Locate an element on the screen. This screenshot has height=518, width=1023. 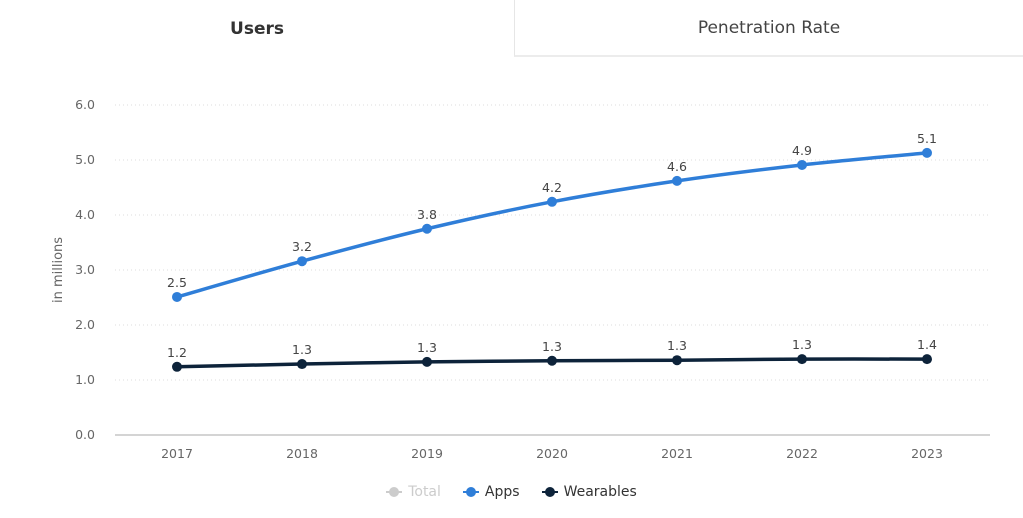
data-label: 3.8 is located at coordinates (427, 214).